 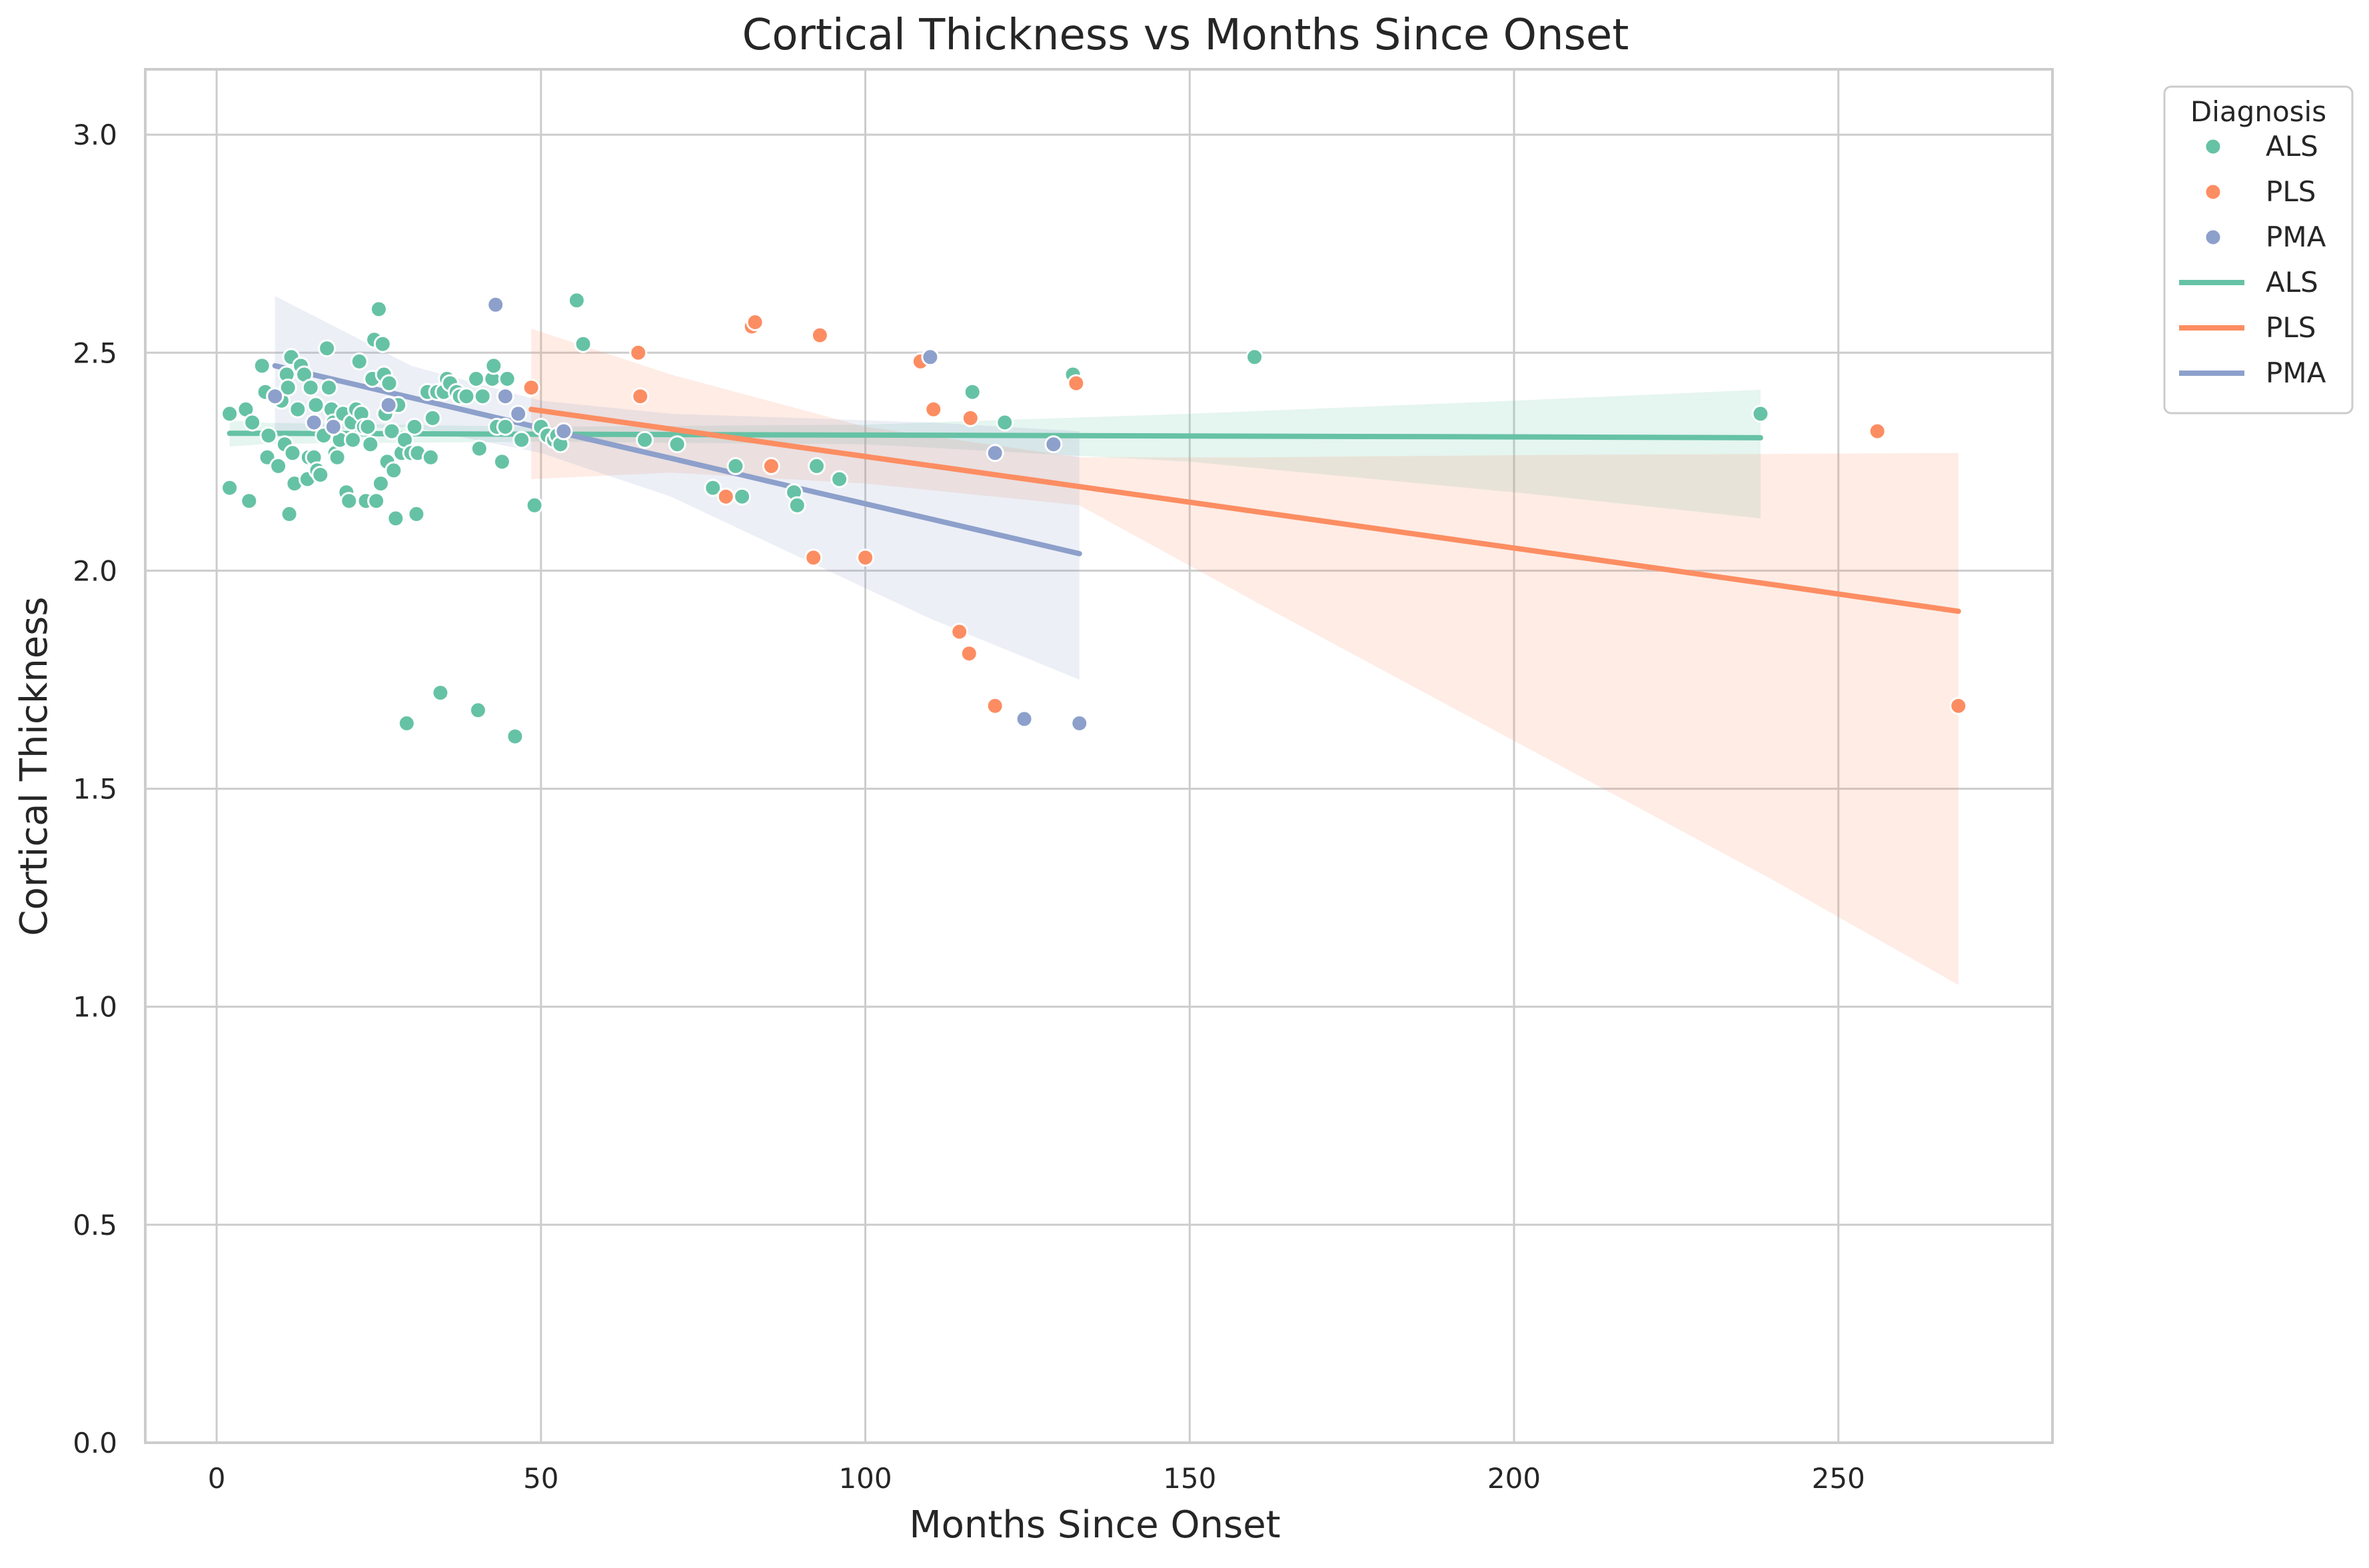 I want to click on legend-marker-als, so click(x=2213, y=147).